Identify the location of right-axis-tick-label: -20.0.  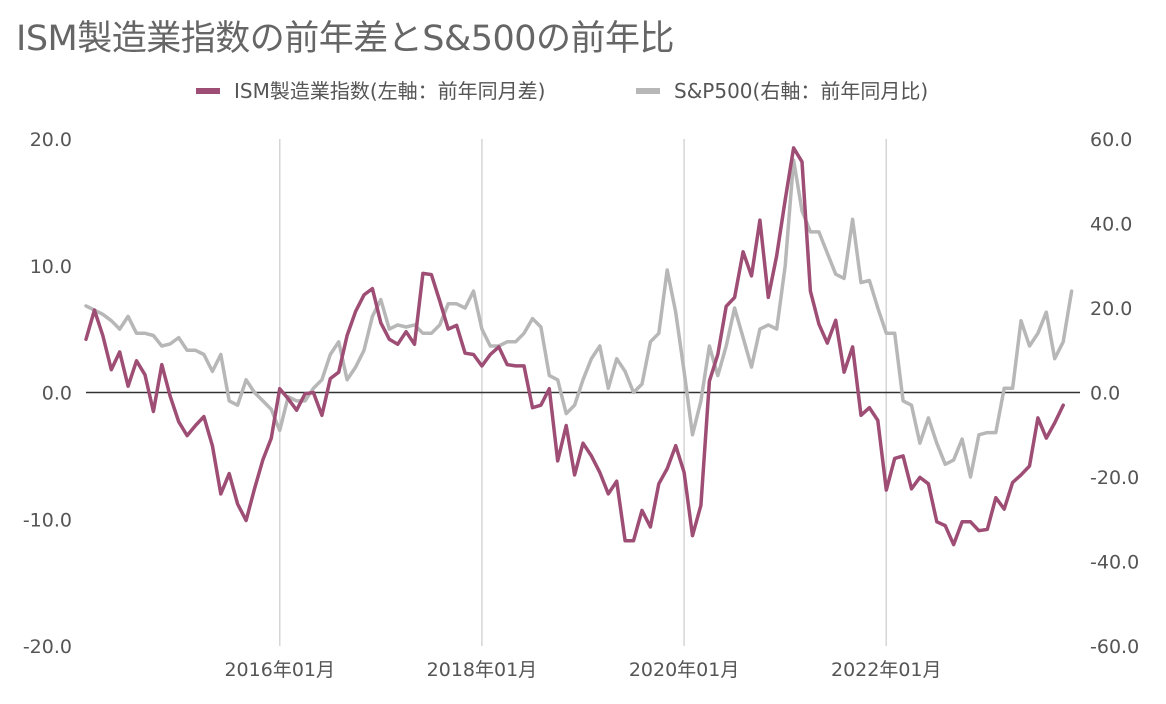
(1114, 478).